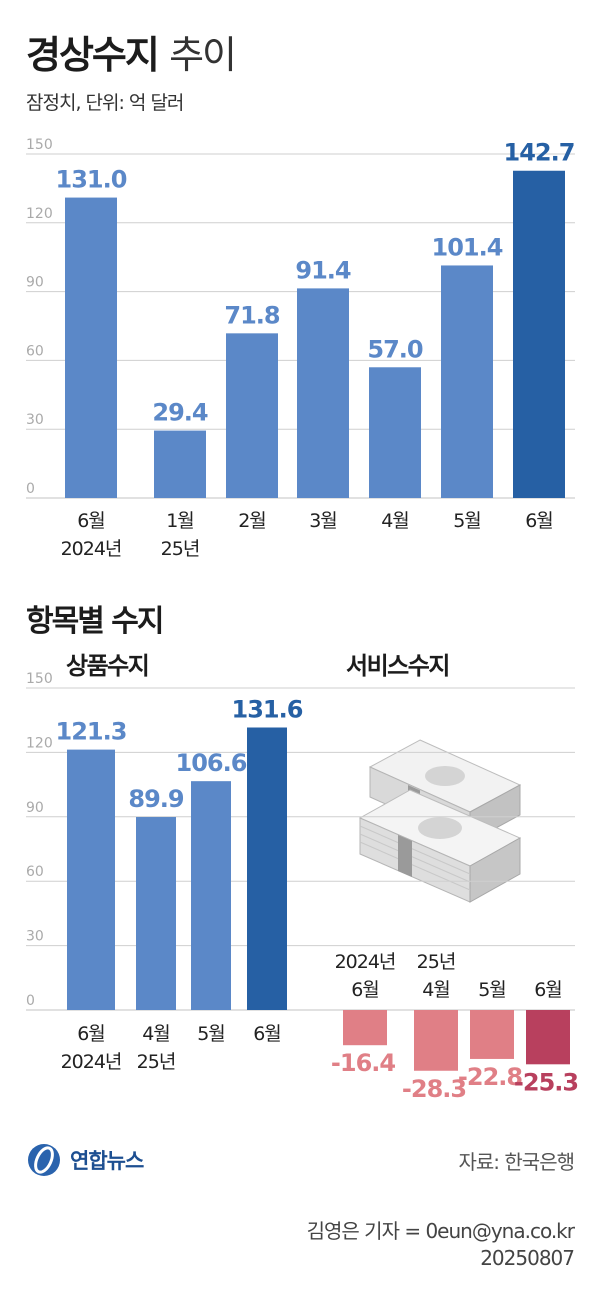  Describe the element at coordinates (105, 103) in the screenshot. I see `unit-note: 잠정치, 단위: 억 달러` at that location.